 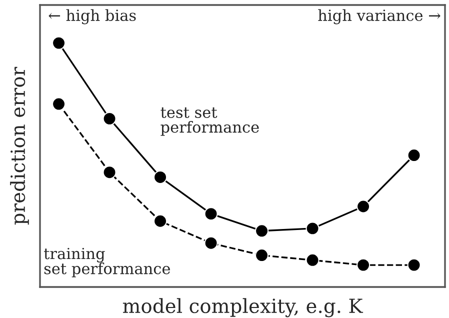 I want to click on series-label: test set performance, so click(x=209, y=121).